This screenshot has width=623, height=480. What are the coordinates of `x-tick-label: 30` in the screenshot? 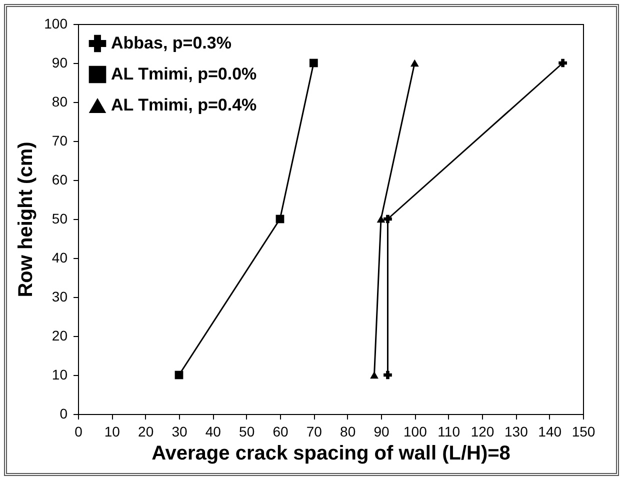 It's located at (180, 432).